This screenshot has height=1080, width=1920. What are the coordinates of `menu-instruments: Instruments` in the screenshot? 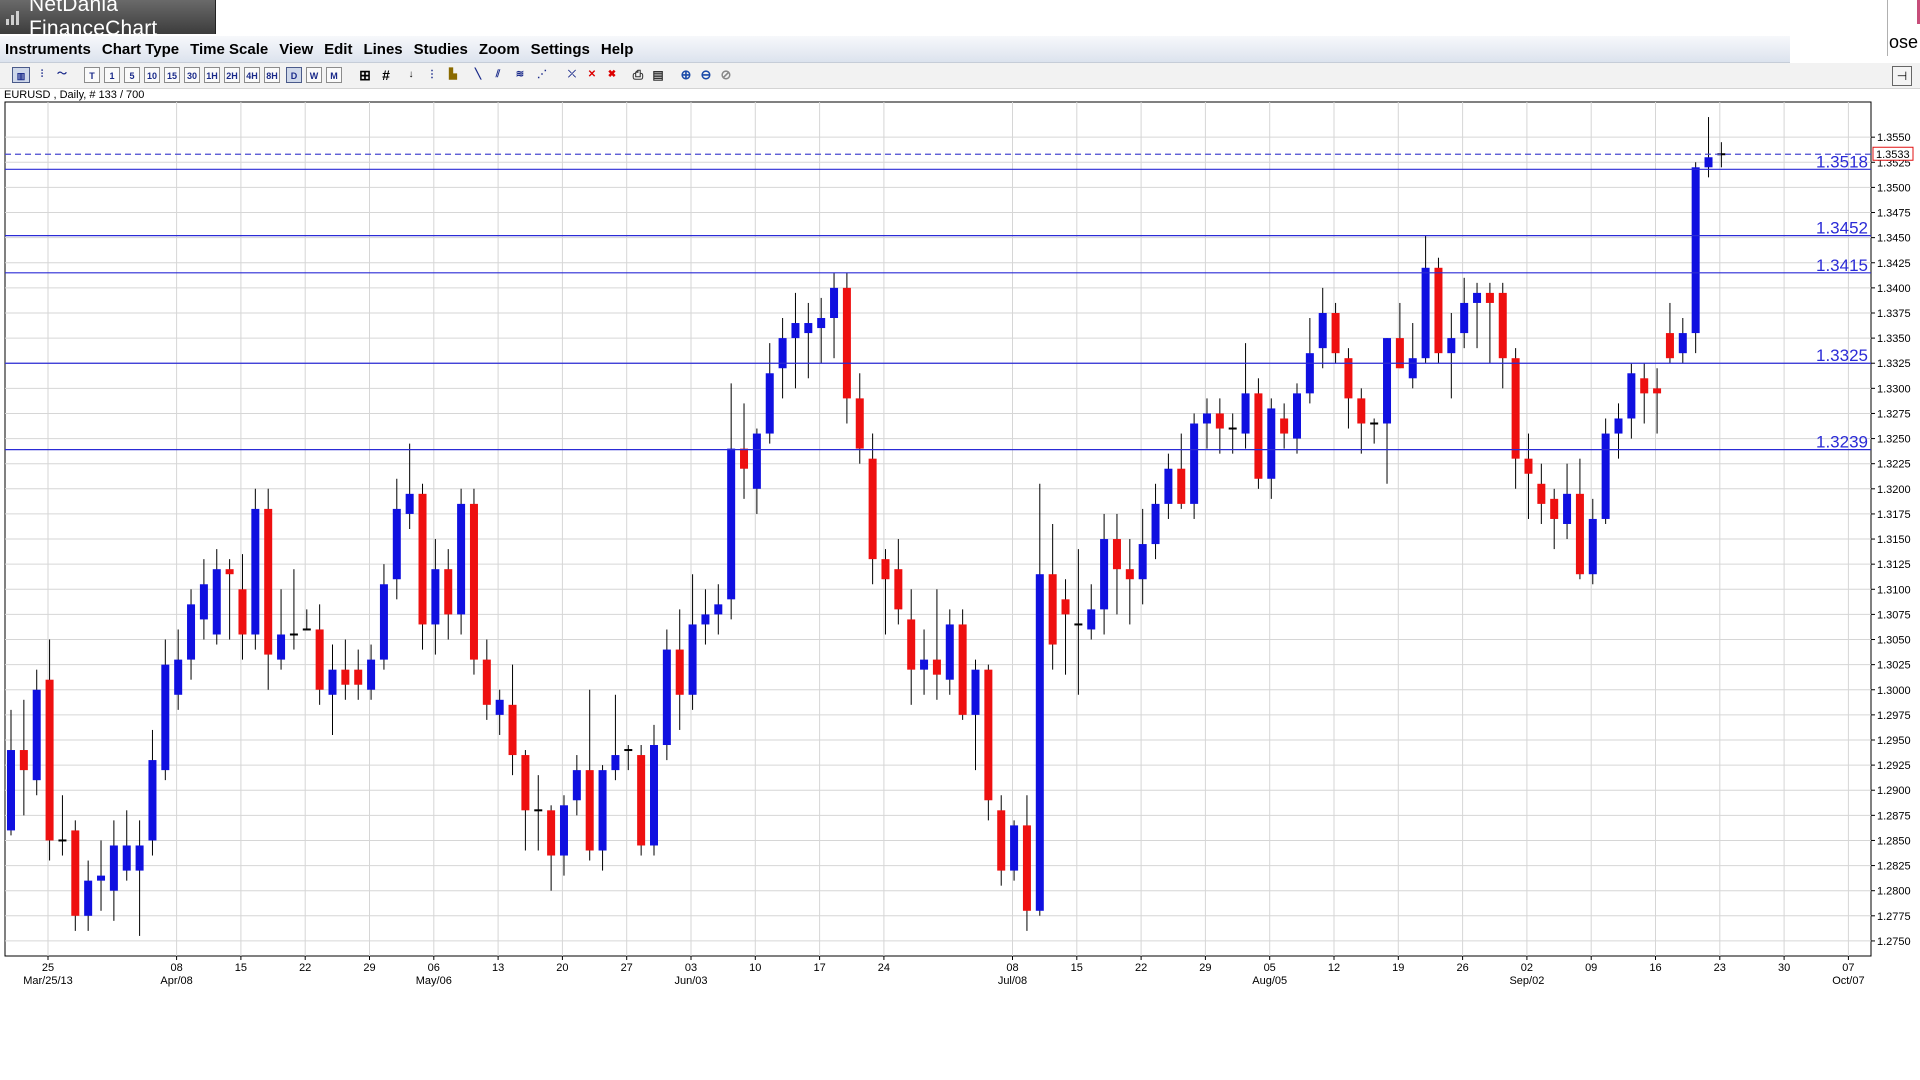 It's located at (48, 49).